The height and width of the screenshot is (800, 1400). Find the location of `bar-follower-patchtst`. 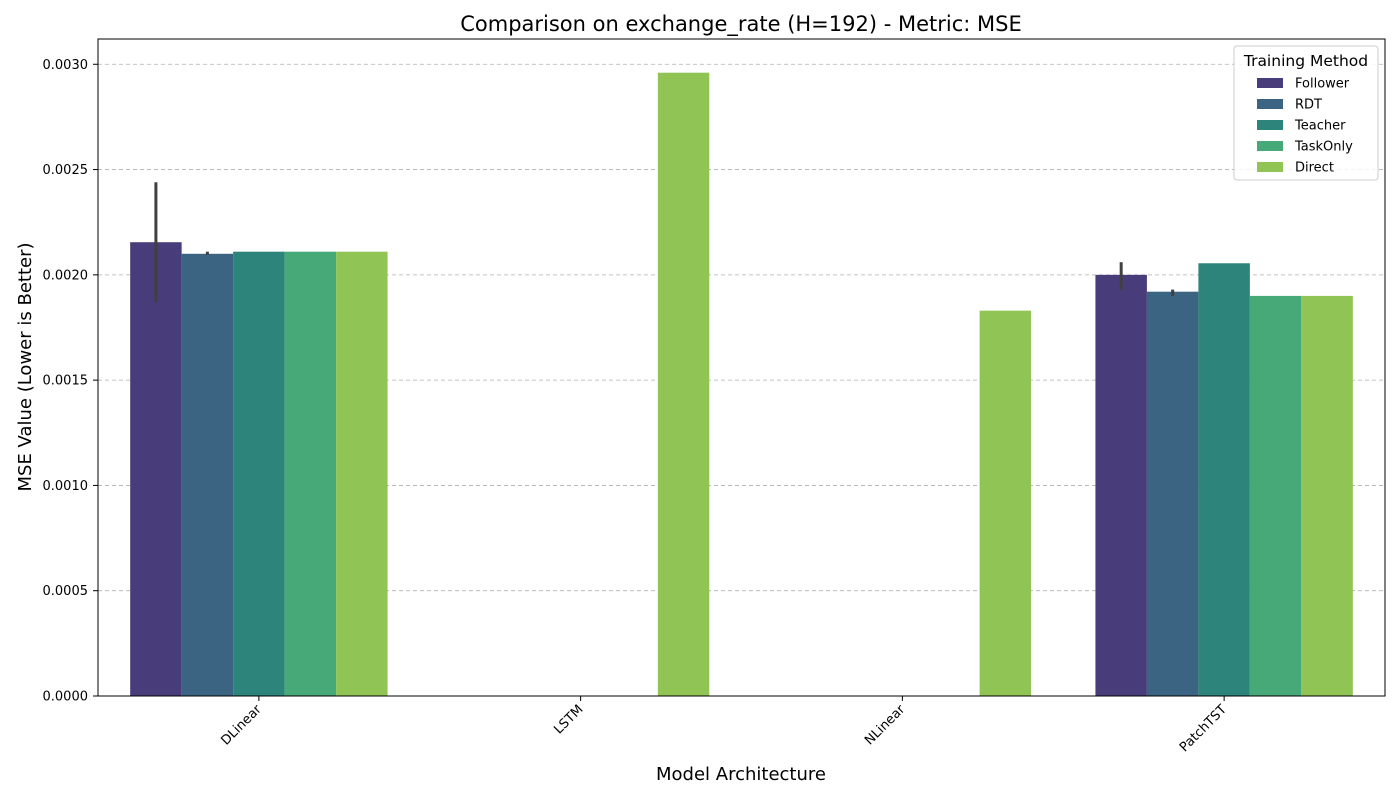

bar-follower-patchtst is located at coordinates (1121, 485).